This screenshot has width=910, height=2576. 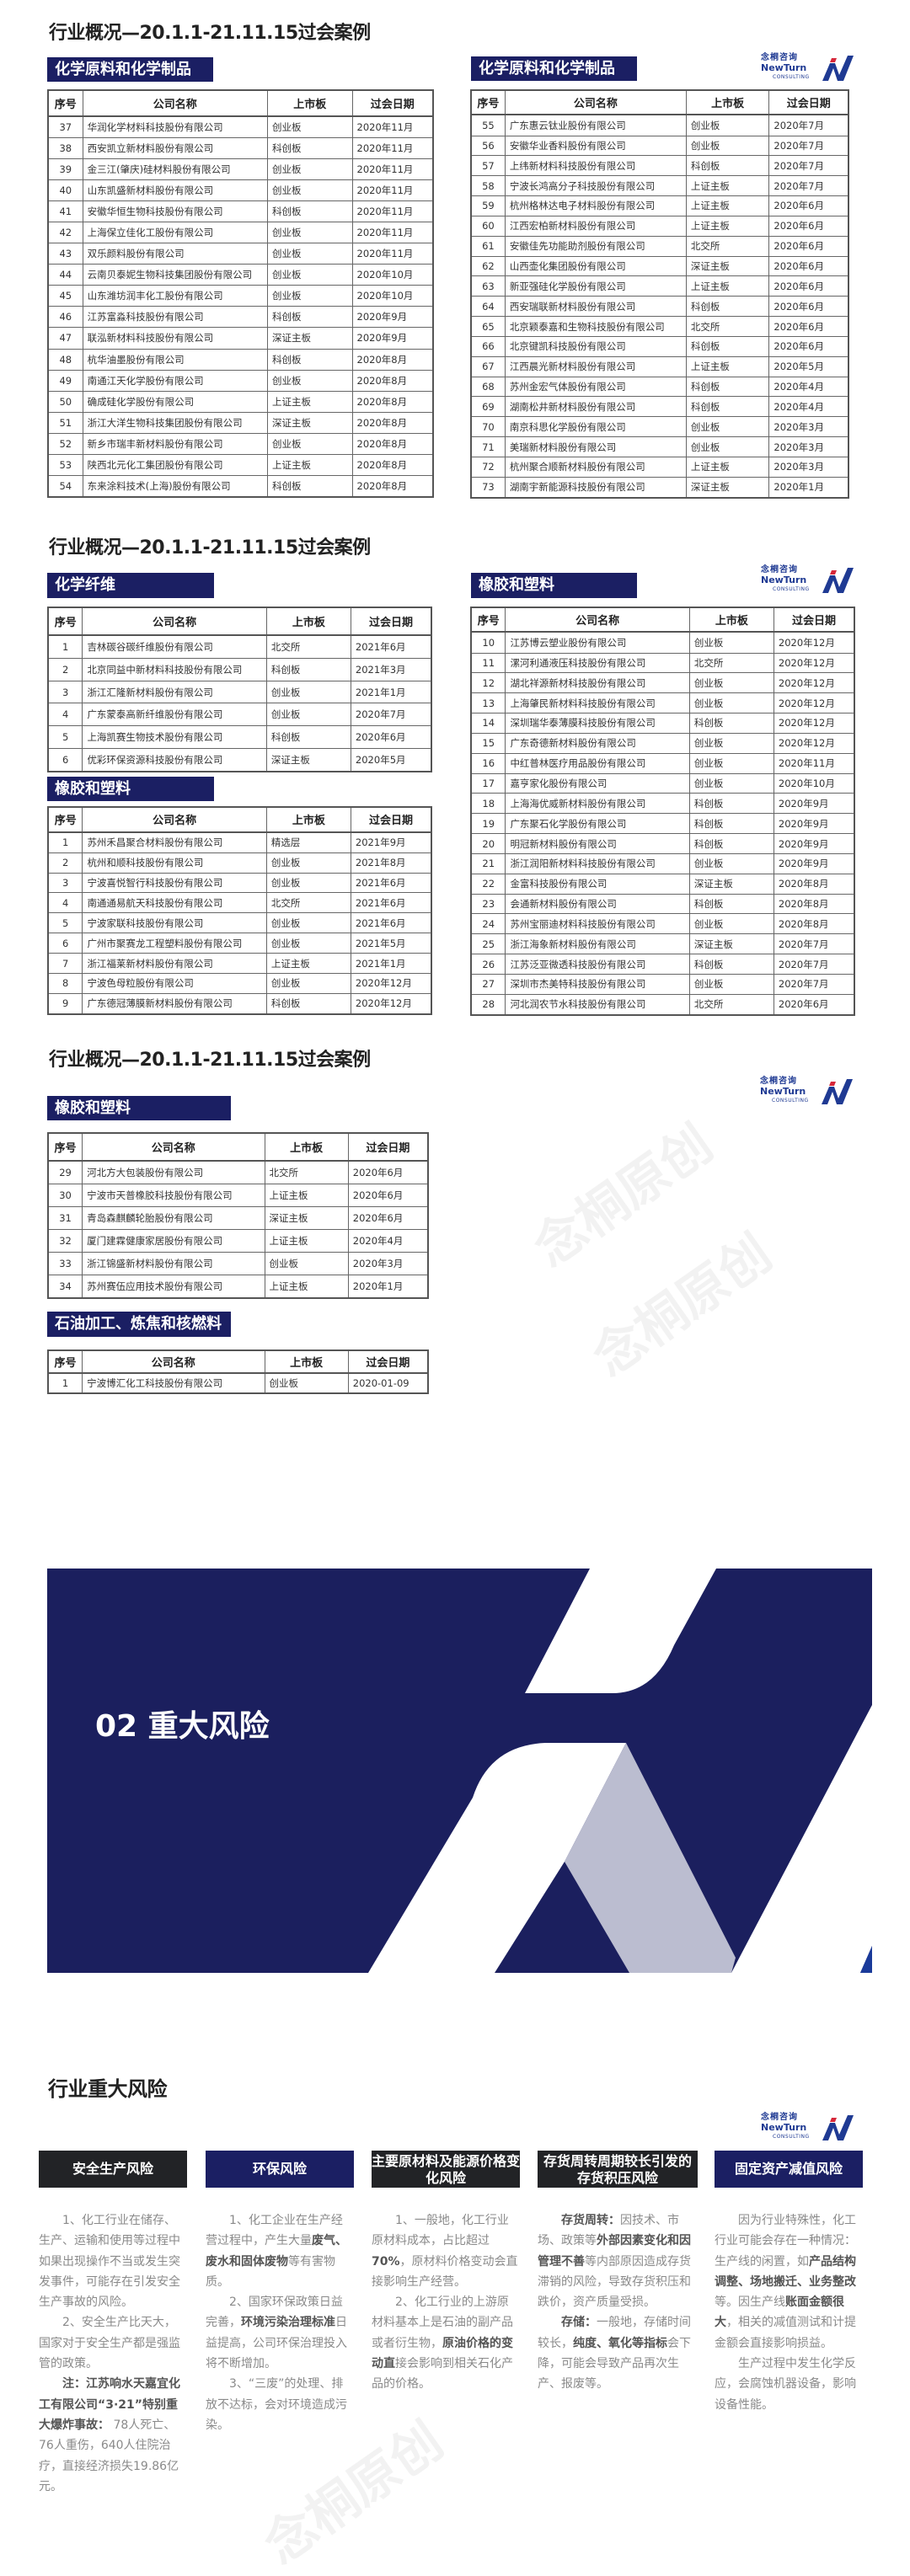 I want to click on category-band: 化学纤维, so click(x=130, y=585).